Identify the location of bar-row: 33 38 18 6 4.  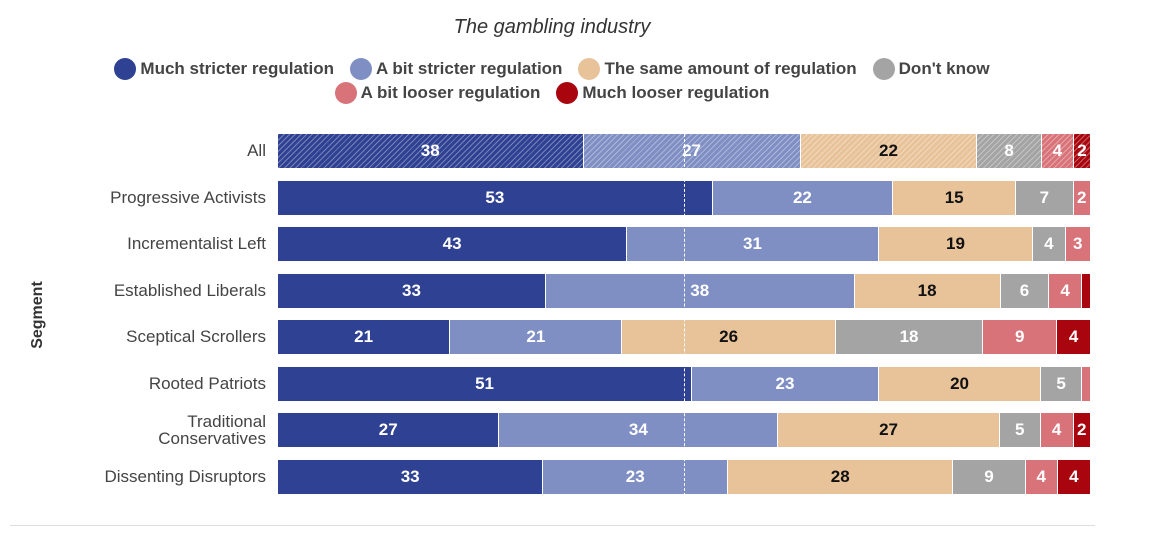
(684, 291).